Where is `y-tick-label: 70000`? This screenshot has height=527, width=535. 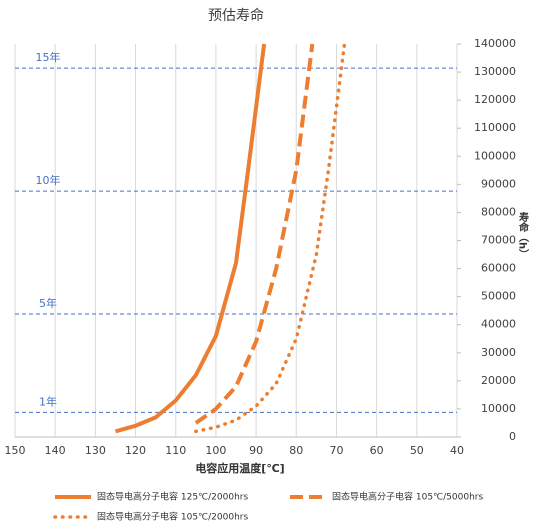
y-tick-label: 70000 is located at coordinates (498, 240).